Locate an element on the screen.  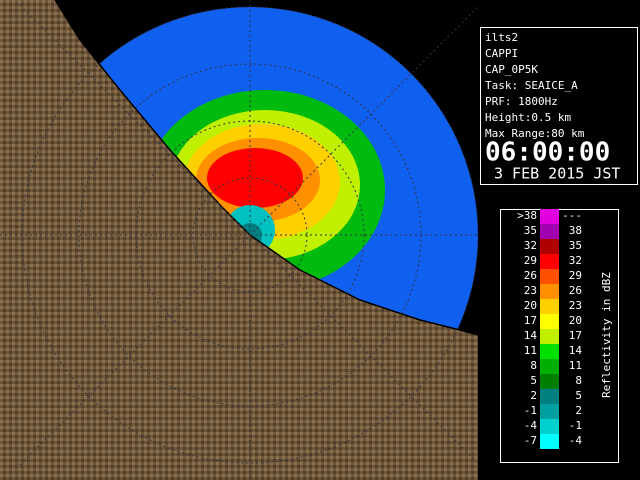
legend-low: 35 is located at coordinates (530, 230).